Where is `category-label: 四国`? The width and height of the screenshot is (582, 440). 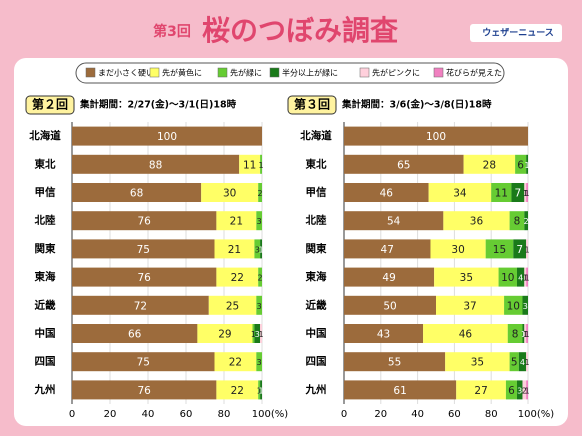 category-label: 四国 is located at coordinates (45, 362).